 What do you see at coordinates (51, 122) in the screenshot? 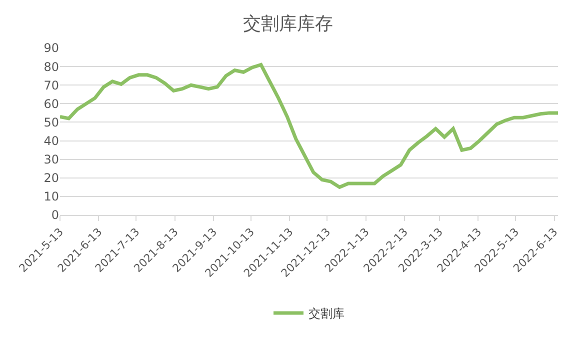
I see `y-tick-label: 50` at bounding box center [51, 122].